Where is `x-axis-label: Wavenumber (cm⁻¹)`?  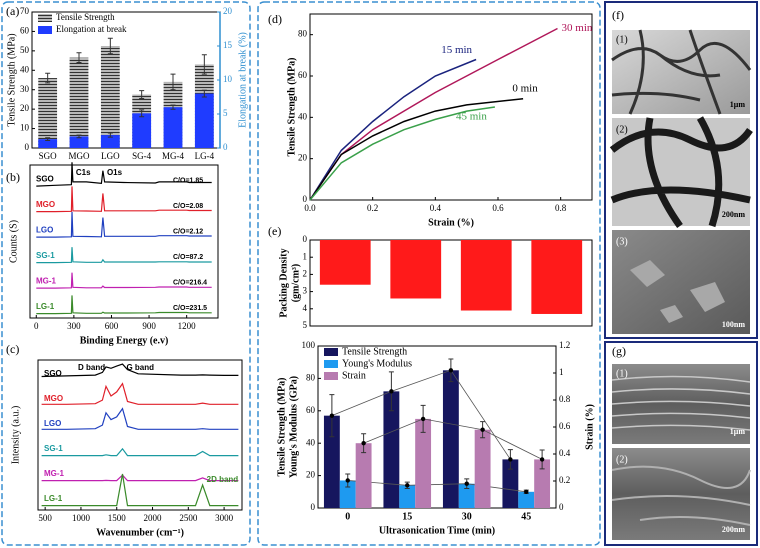
x-axis-label: Wavenumber (cm⁻¹) is located at coordinates (140, 532).